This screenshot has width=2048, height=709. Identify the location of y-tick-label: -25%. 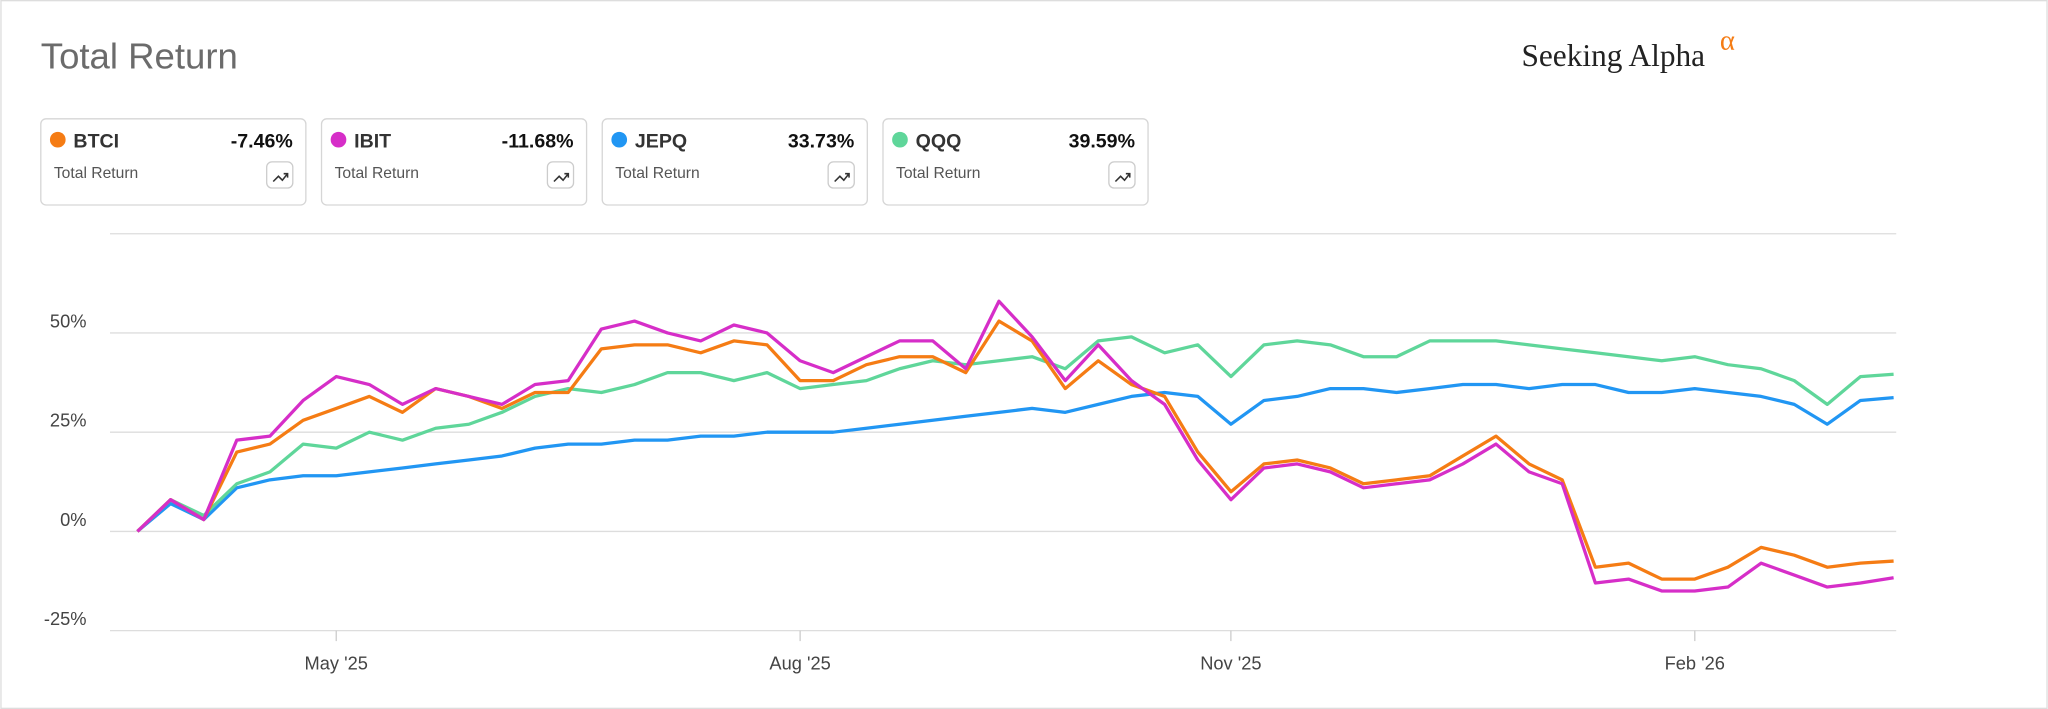
(65, 618).